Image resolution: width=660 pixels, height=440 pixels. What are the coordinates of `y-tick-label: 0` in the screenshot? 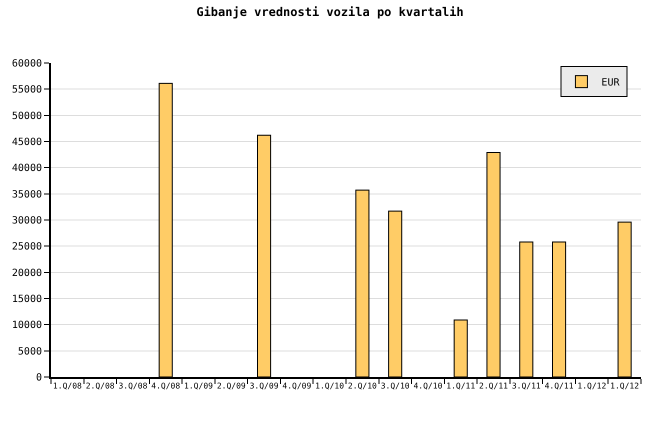 It's located at (39, 378).